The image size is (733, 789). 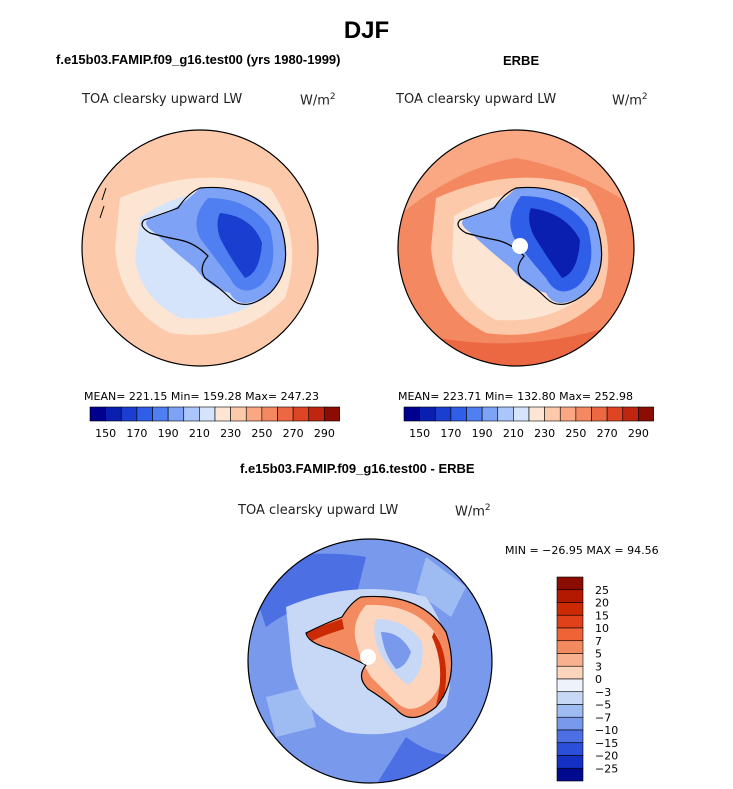 What do you see at coordinates (521, 60) in the screenshot?
I see `panel2-title: ERBE` at bounding box center [521, 60].